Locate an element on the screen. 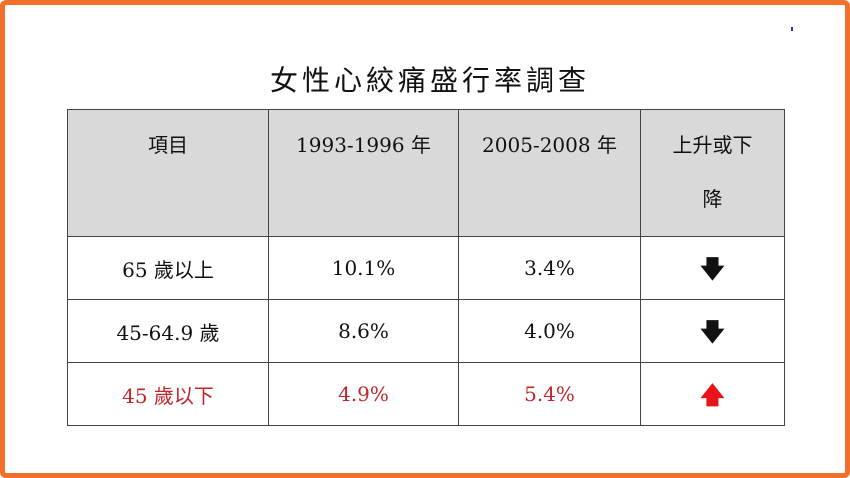  slide-title: 女性心絞痛盛行率調查 is located at coordinates (429, 80).